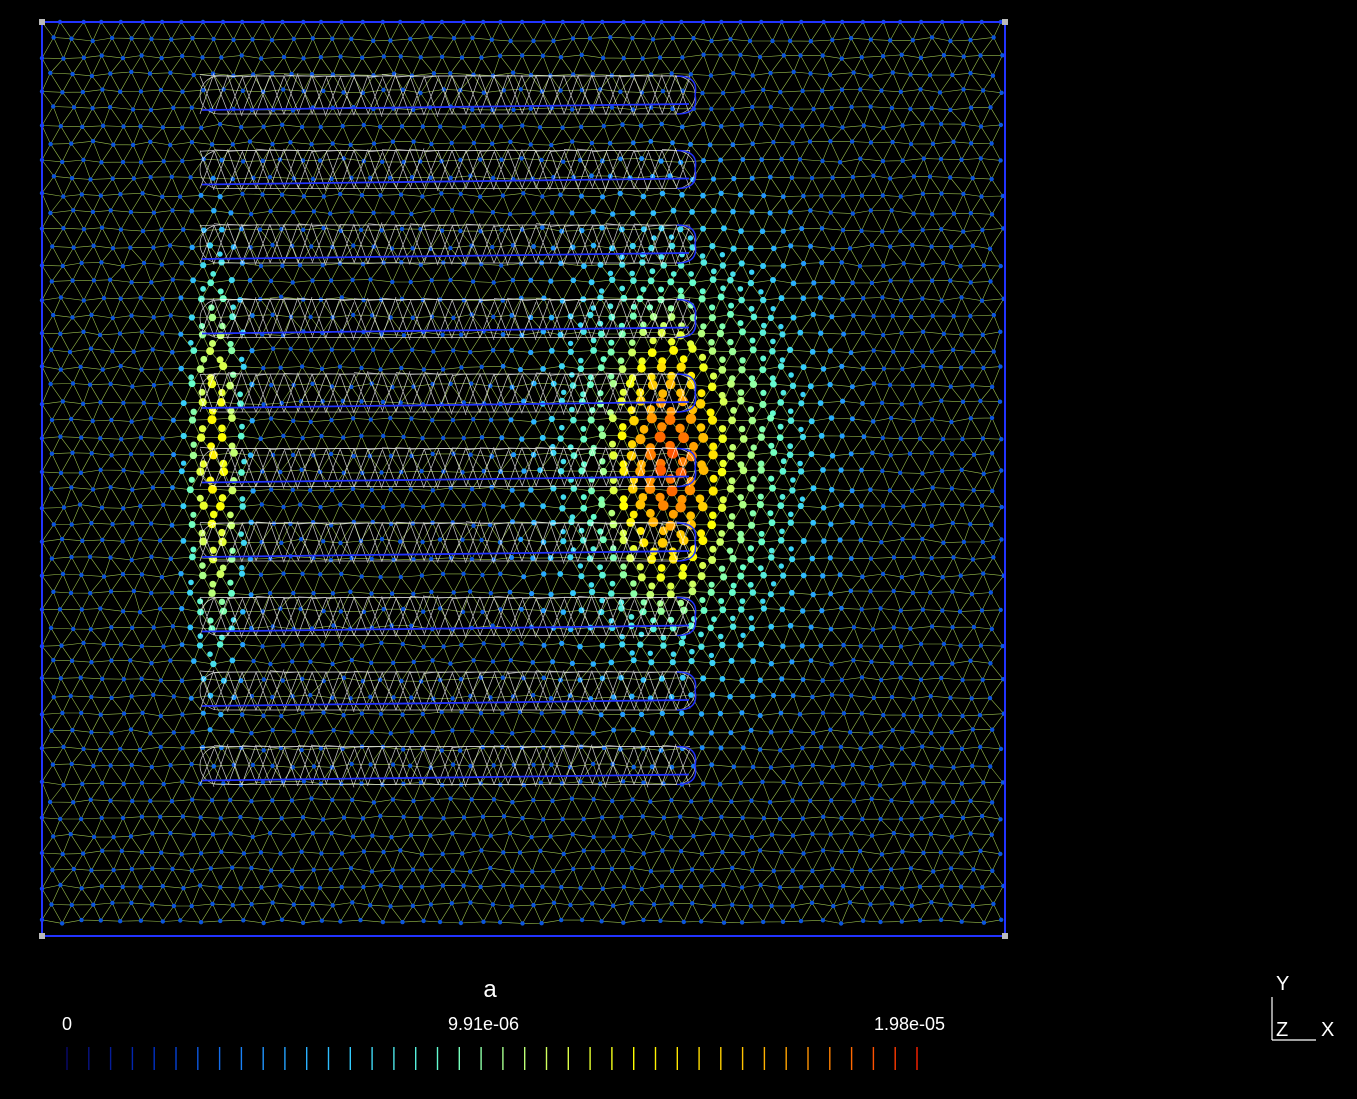 The width and height of the screenshot is (1357, 1099). Describe the element at coordinates (484, 1024) in the screenshot. I see `colorbar-tick-mid: 9.91e-06` at that location.